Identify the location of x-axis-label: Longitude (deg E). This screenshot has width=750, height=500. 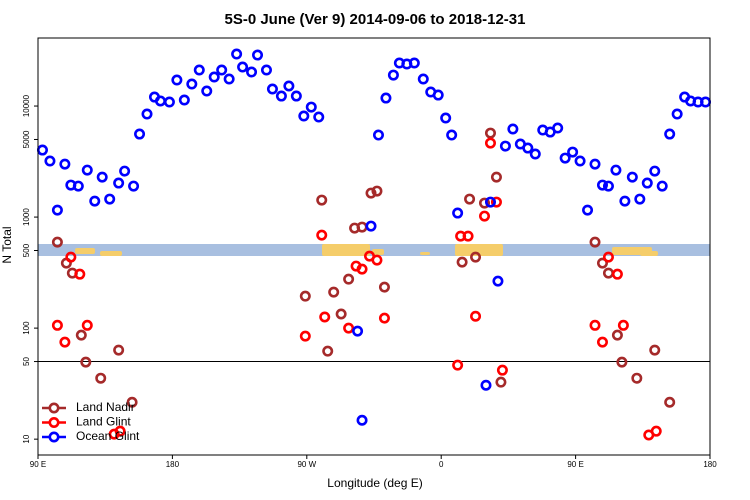
(374, 483).